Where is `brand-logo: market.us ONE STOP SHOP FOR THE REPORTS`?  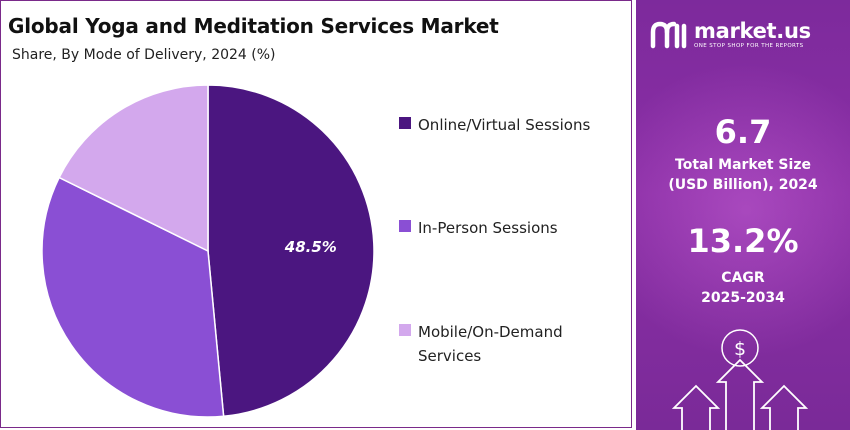
brand-logo: market.us ONE STOP SHOP FOR THE REPORTS is located at coordinates (730, 35).